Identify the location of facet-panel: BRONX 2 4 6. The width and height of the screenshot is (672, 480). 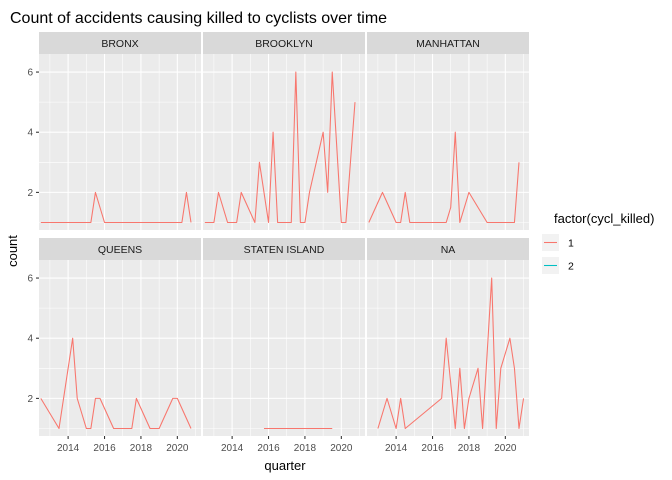
(114, 131).